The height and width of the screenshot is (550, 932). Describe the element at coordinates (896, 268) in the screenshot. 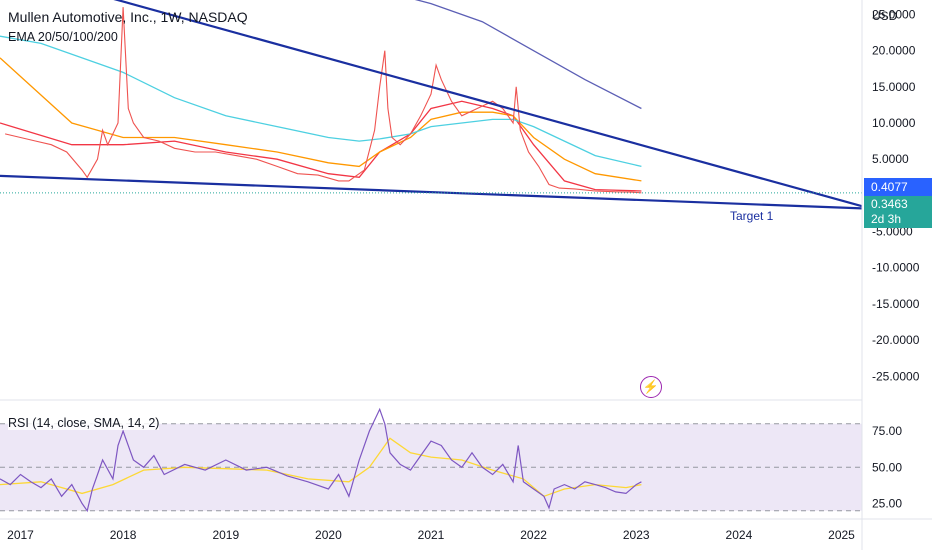

I see `price-tick-label: -10.0000` at that location.